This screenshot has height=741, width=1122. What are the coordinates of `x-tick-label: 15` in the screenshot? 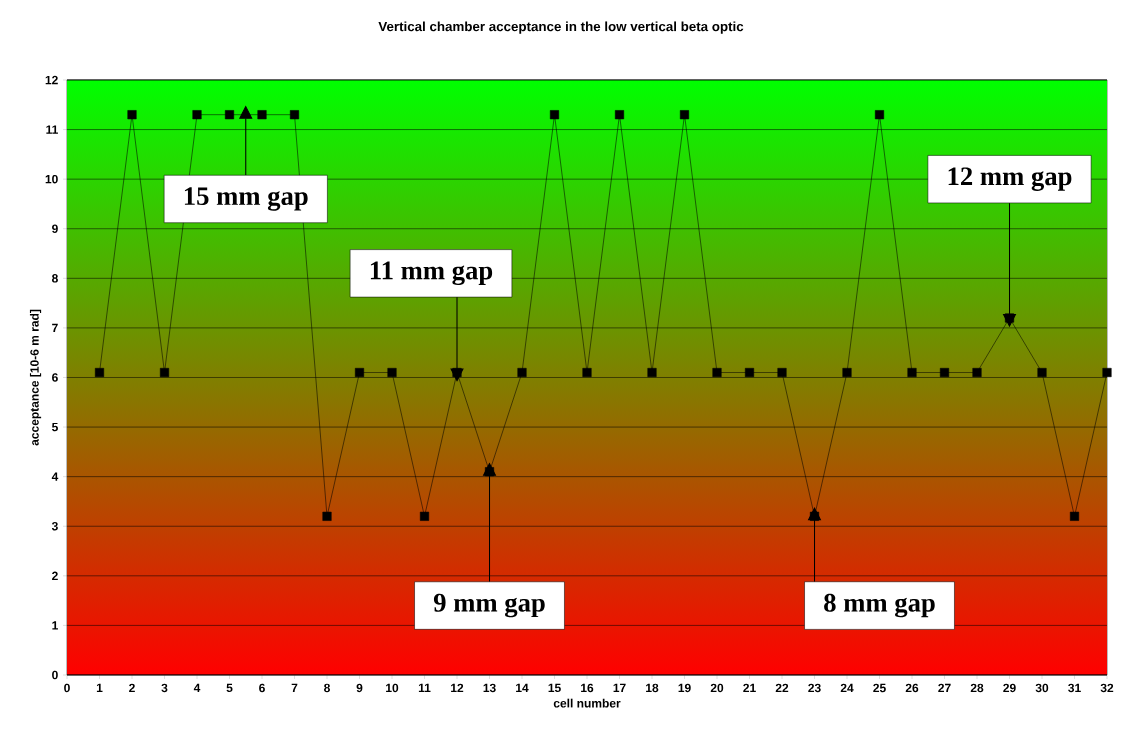 It's located at (554, 688).